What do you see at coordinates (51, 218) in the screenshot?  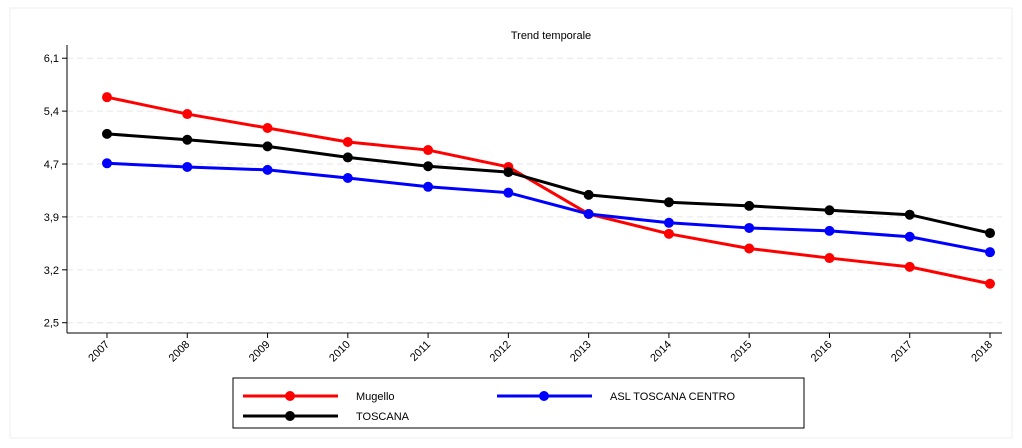 I see `y-tick-label: 3,9` at bounding box center [51, 218].